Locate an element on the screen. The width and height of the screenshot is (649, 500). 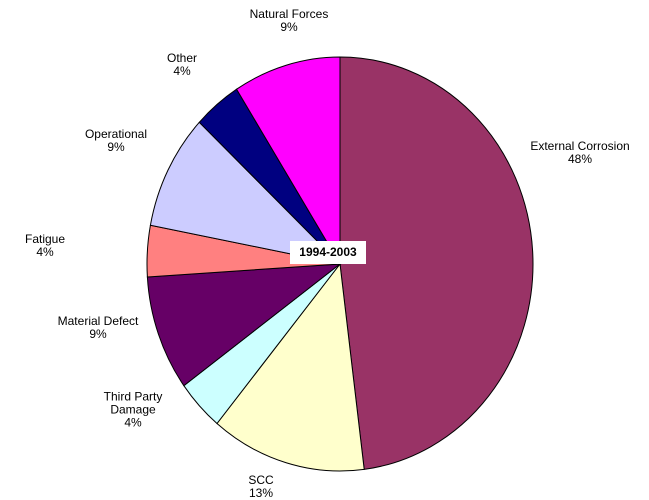
category-label: Material Defect is located at coordinates (98, 321).